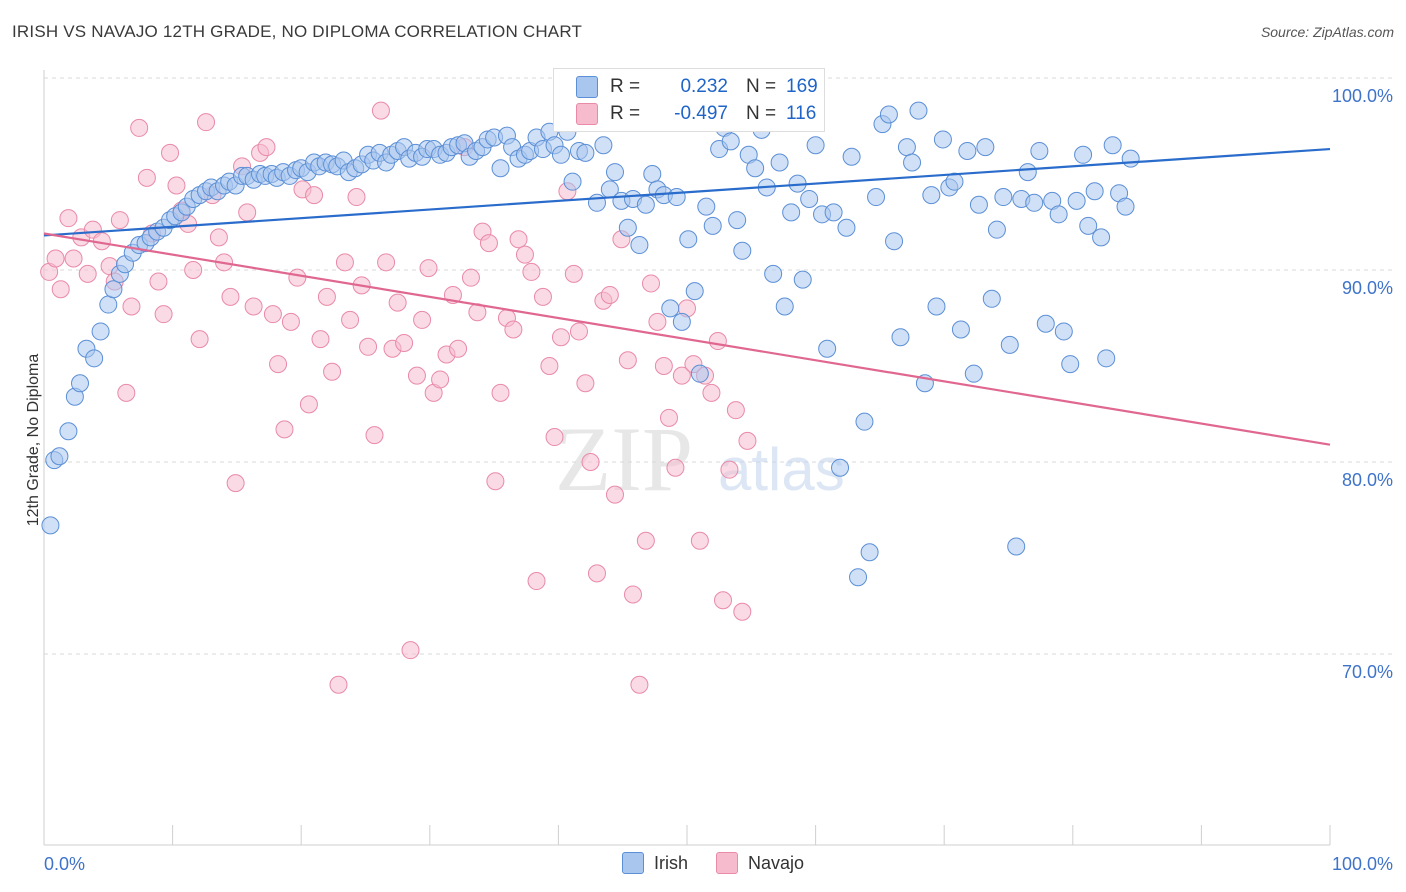 This screenshot has height=892, width=1406. What do you see at coordinates (1367, 480) in the screenshot?
I see `y-tick-label: 80.0%` at bounding box center [1367, 480].